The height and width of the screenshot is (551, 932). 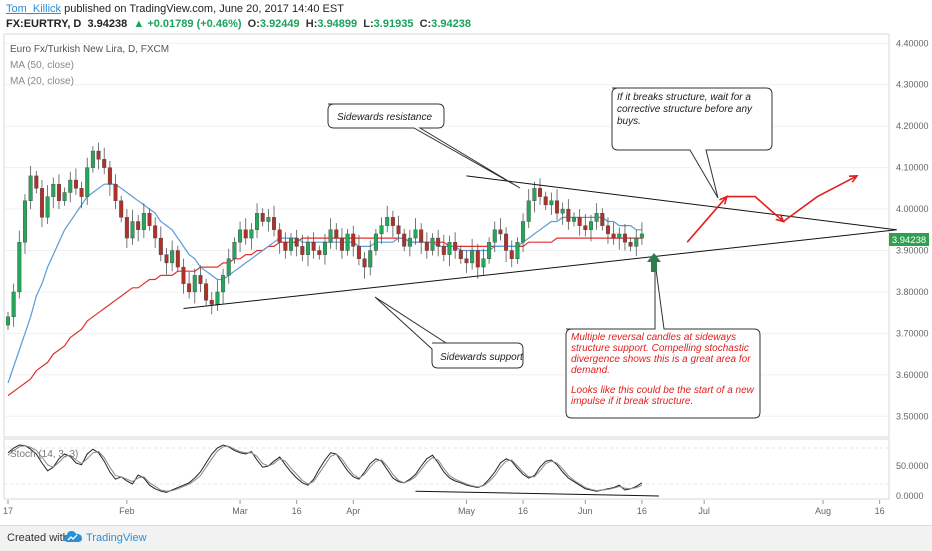 What do you see at coordinates (444, 508) in the screenshot?
I see `time-axis: 17 Feb Mar 16 Apr May 16 Jun 16 Jul Aug 16` at bounding box center [444, 508].